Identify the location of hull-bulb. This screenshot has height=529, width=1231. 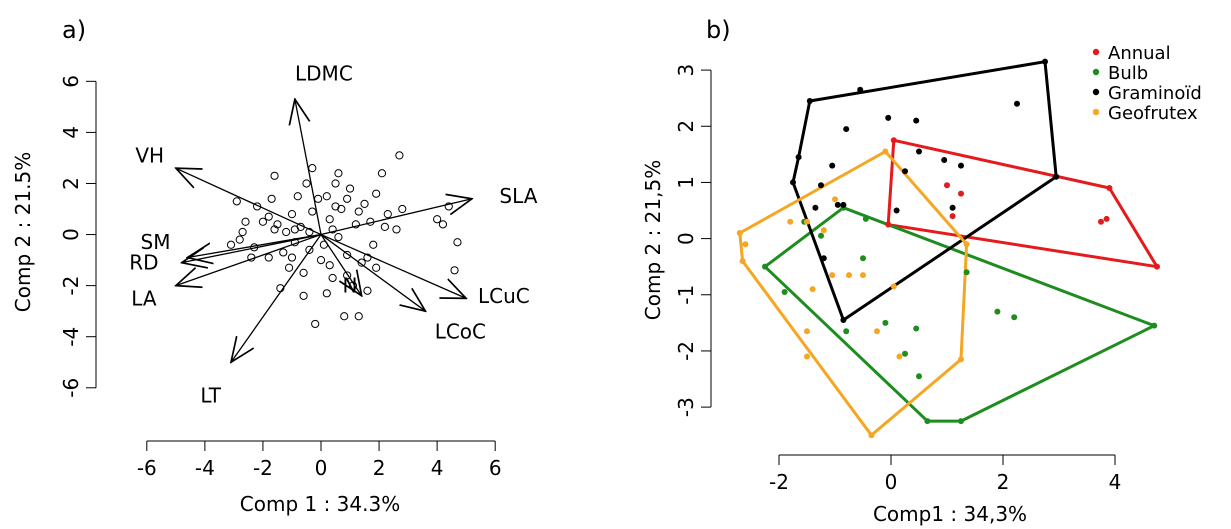
(959, 314).